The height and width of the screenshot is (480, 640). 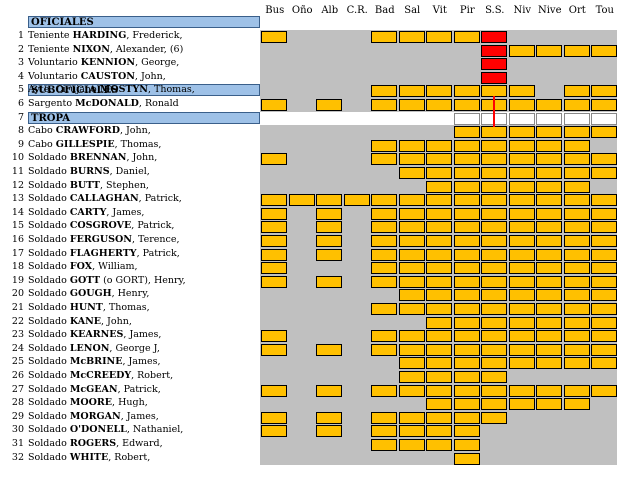 I want to click on rank-label: Ayte. Cirujano, so click(x=62, y=90).